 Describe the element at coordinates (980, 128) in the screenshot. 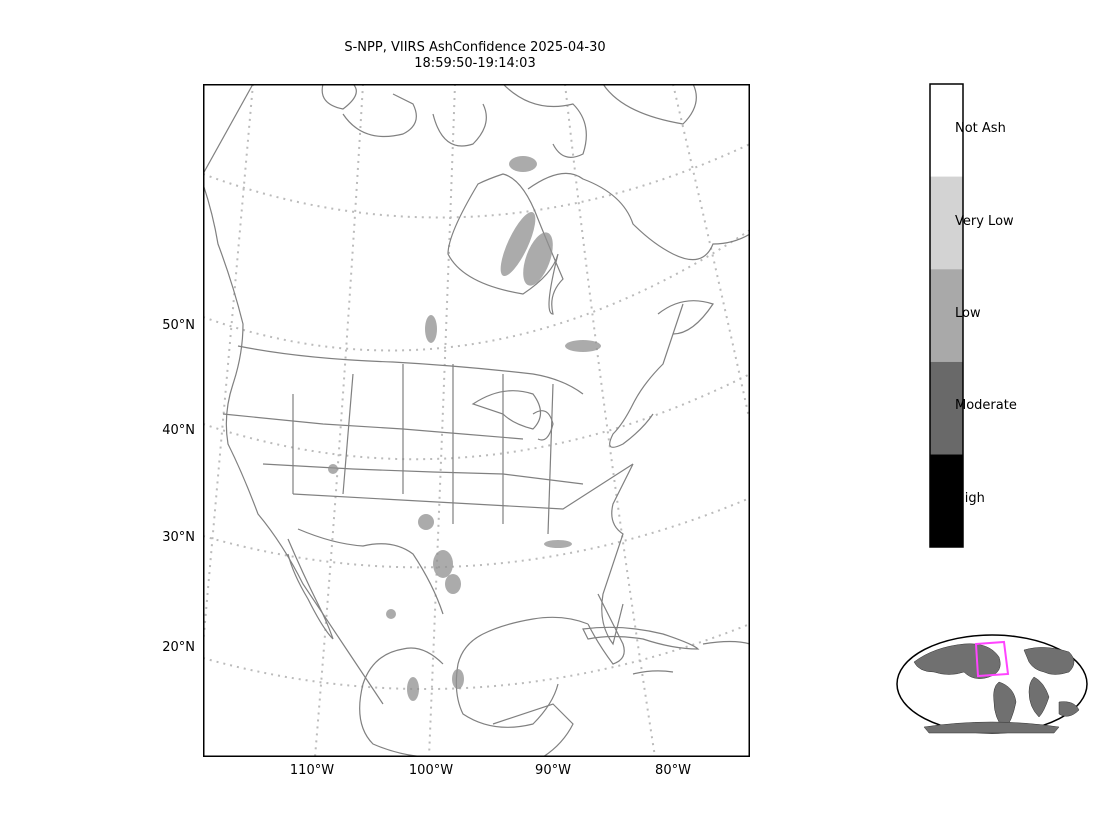

I see `colorbar-label-not-ash: Not Ash` at that location.